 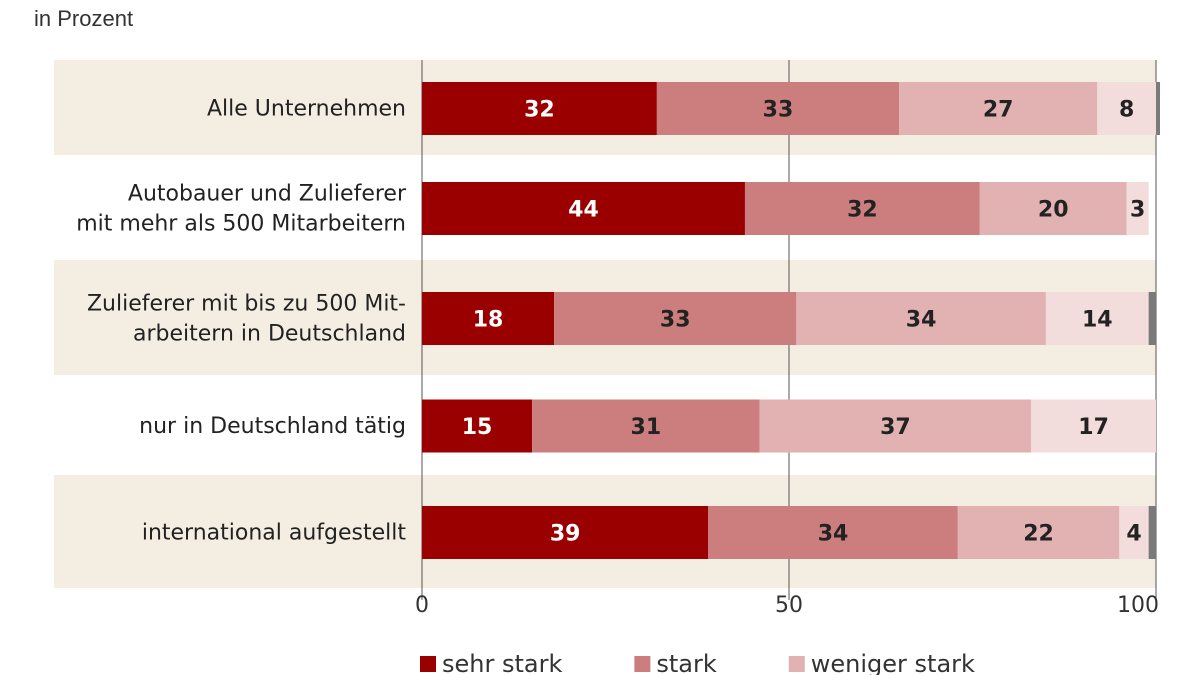 What do you see at coordinates (893, 662) in the screenshot?
I see `legend-label: weniger stark` at bounding box center [893, 662].